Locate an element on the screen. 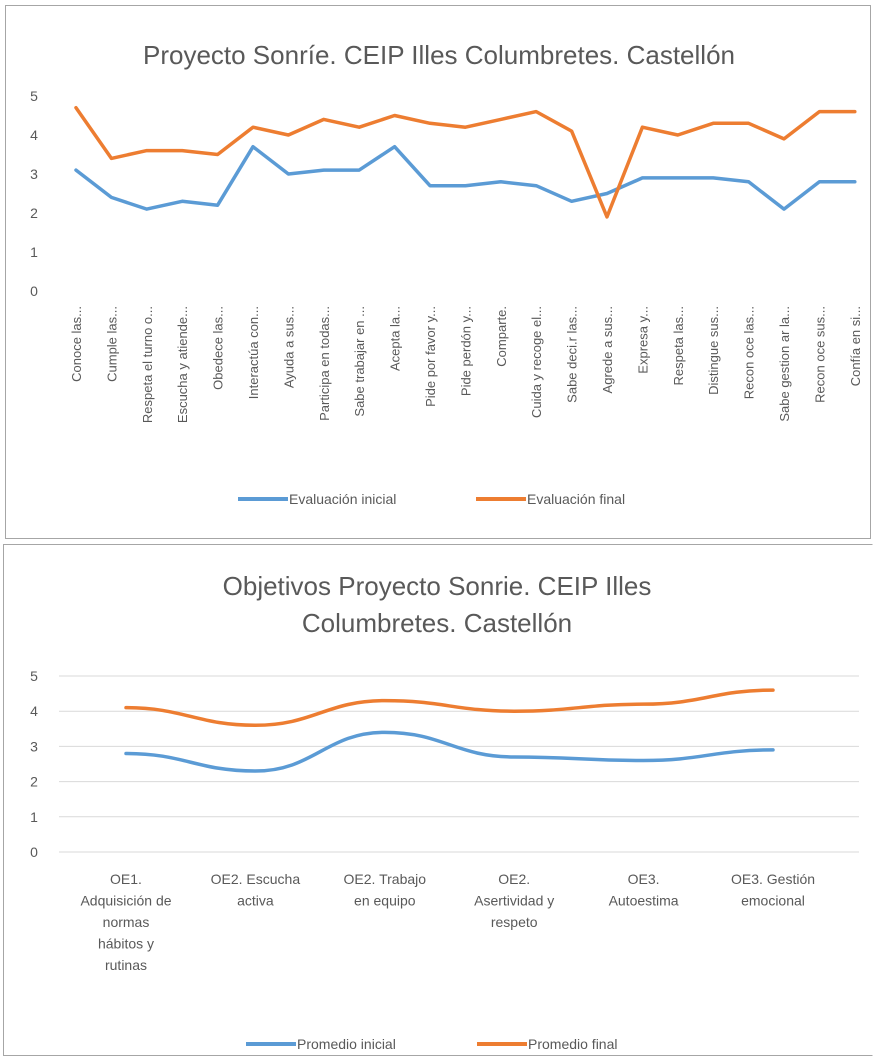  x-tick-label: OE2. is located at coordinates (514, 879).